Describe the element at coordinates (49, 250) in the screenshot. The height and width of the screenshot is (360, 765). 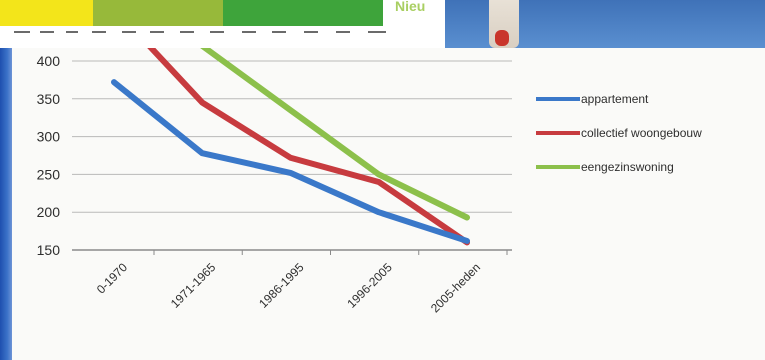
I see `y-tick-label: 150` at that location.